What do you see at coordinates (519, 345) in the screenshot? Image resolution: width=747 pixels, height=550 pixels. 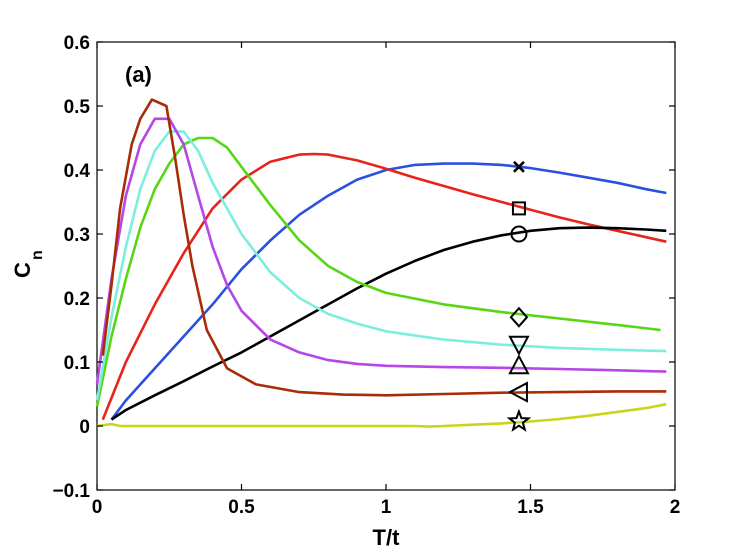 I see `marker-triangle-down` at bounding box center [519, 345].